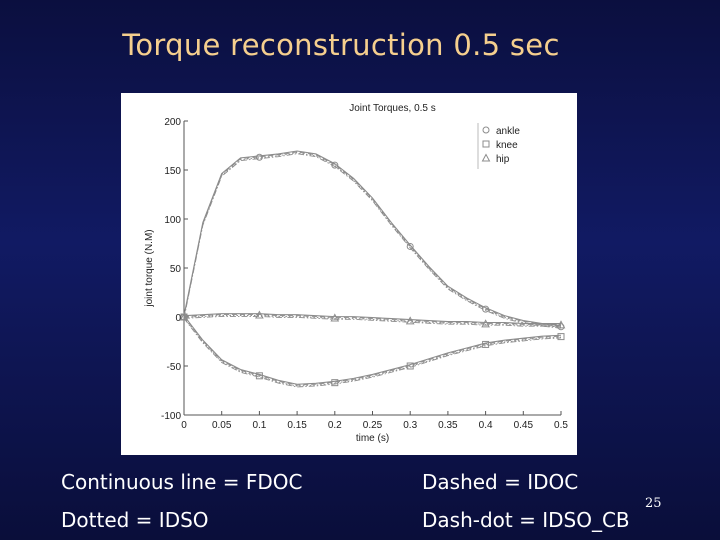 The image size is (720, 540). What do you see at coordinates (561, 425) in the screenshot?
I see `x-tick-label: 0.5` at bounding box center [561, 425].